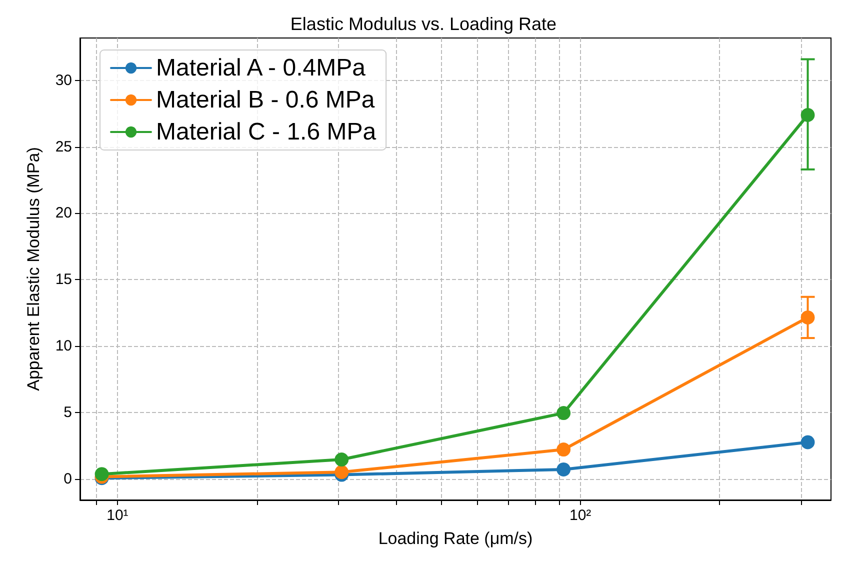 This screenshot has height=563, width=847. I want to click on legend-label: Material A - 0.4MPa, so click(261, 68).